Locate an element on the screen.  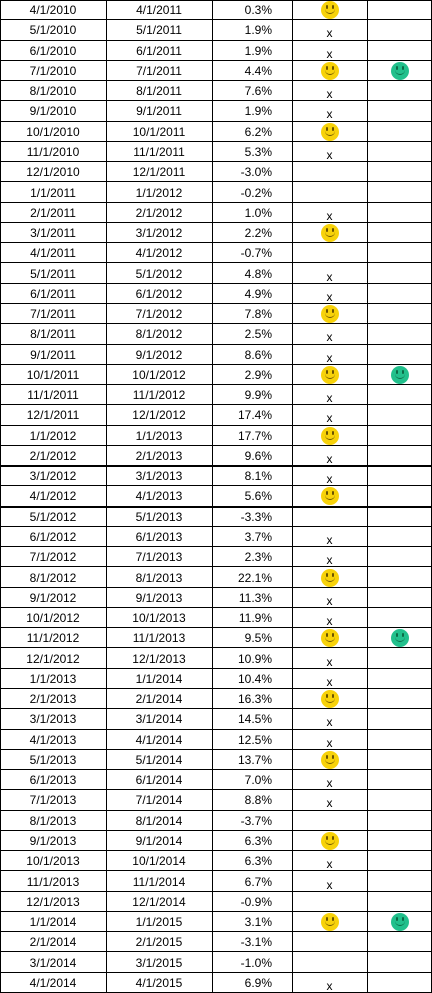
start-date-cell: 3/1/2013 is located at coordinates (53, 719).